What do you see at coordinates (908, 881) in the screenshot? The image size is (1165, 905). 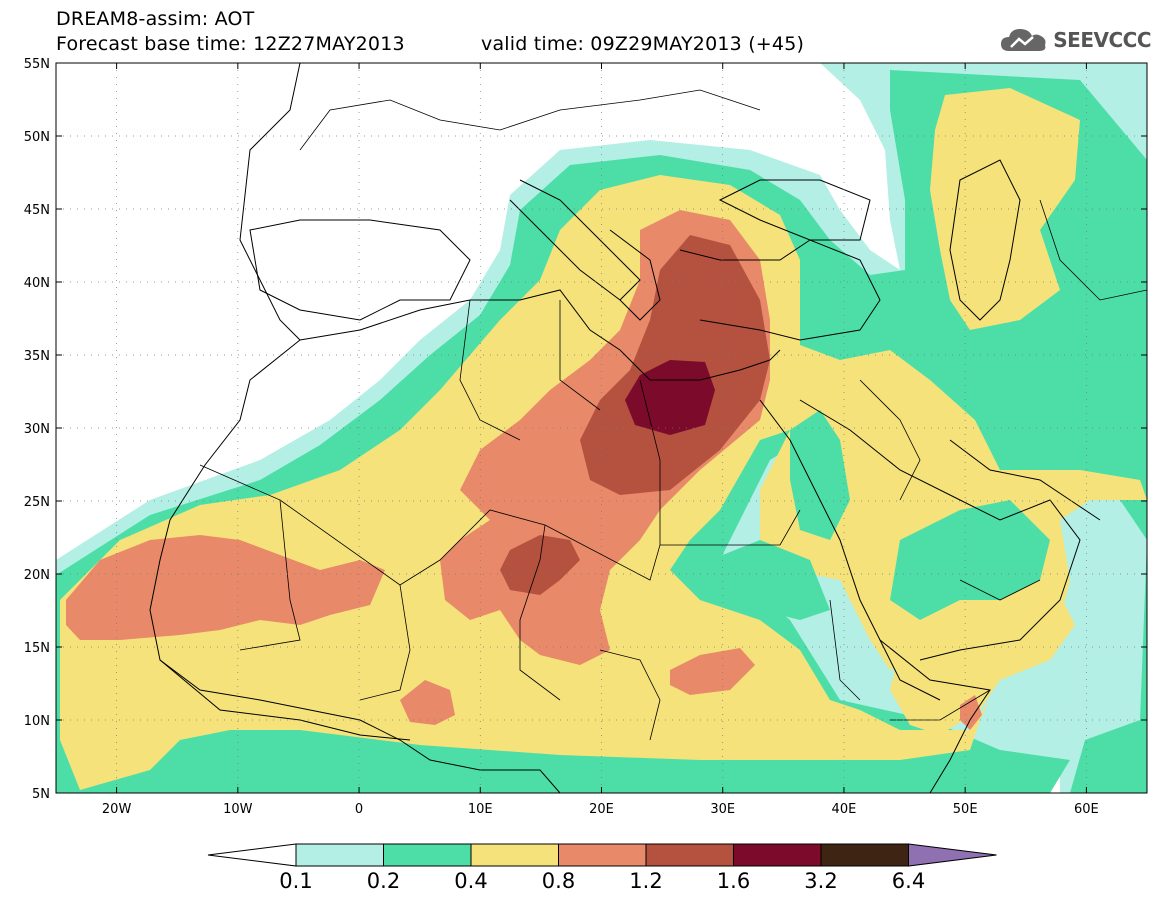 I see `legend-label: 6.4` at bounding box center [908, 881].